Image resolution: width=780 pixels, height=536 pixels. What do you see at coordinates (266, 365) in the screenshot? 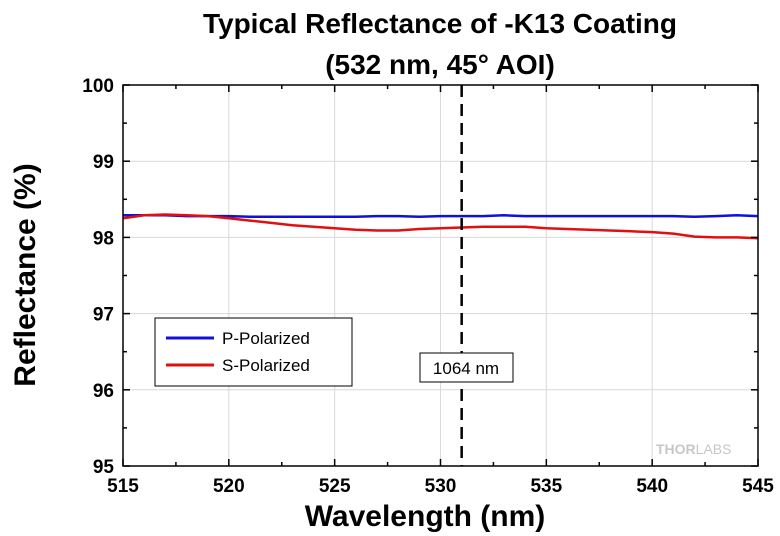
I see `legend-label-s: S-Polarized` at bounding box center [266, 365].